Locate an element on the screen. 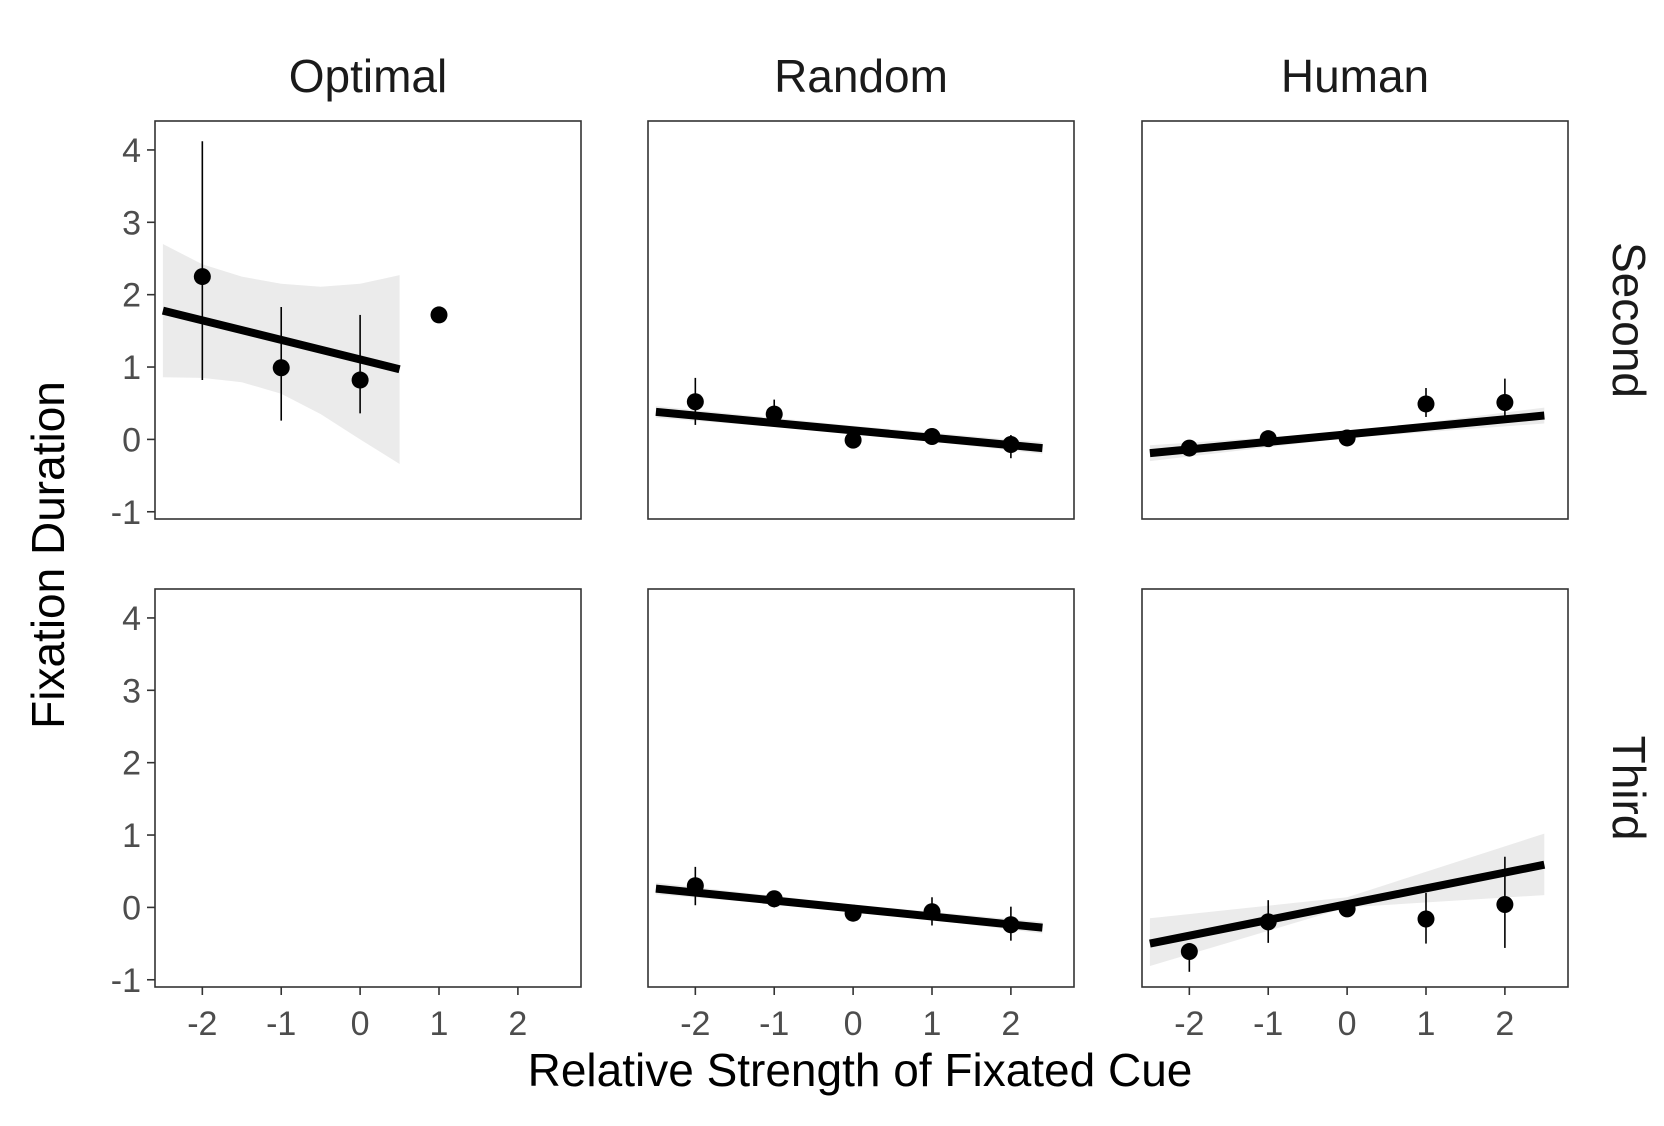 The image size is (1664, 1126). panel-human-third: -2 -1 0 1 2 is located at coordinates (1355, 815).